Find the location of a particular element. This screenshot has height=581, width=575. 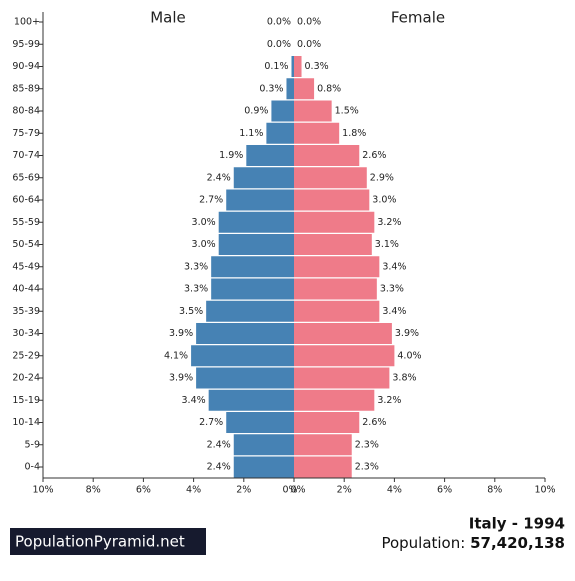

value-label: 0.1% is located at coordinates (276, 66).